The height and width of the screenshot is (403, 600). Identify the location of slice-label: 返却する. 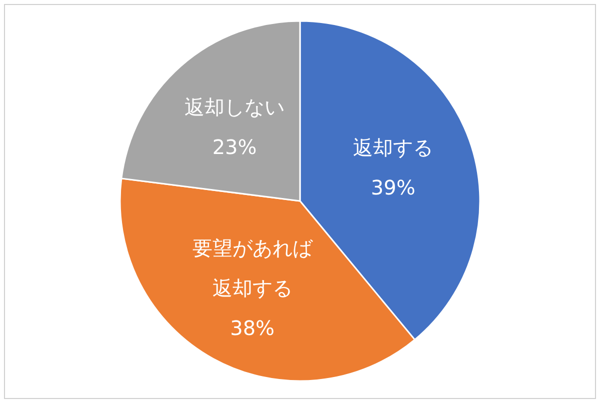
(393, 147).